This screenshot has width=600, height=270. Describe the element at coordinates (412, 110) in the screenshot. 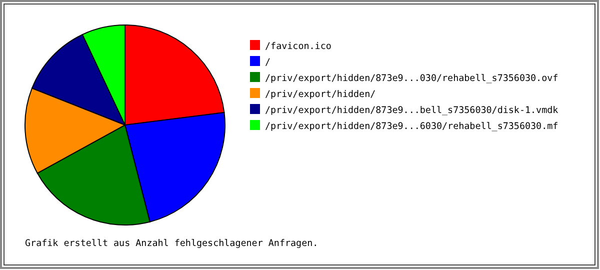

I see `legend-label: /priv/export/hidden/873e9...bell_s7356030/disk-1.vmdk` at that location.